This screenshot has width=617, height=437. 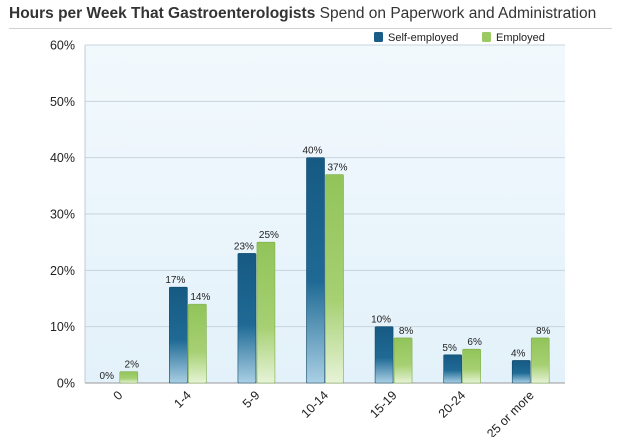 What do you see at coordinates (423, 38) in the screenshot?
I see `legend-label-self-employed: Self-employed` at bounding box center [423, 38].